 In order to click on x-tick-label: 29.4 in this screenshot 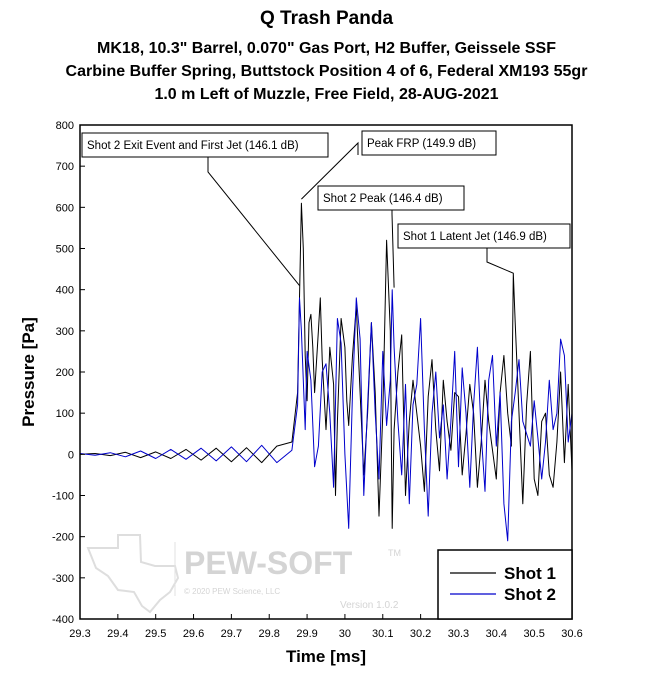, I will do `click(117, 634)`.